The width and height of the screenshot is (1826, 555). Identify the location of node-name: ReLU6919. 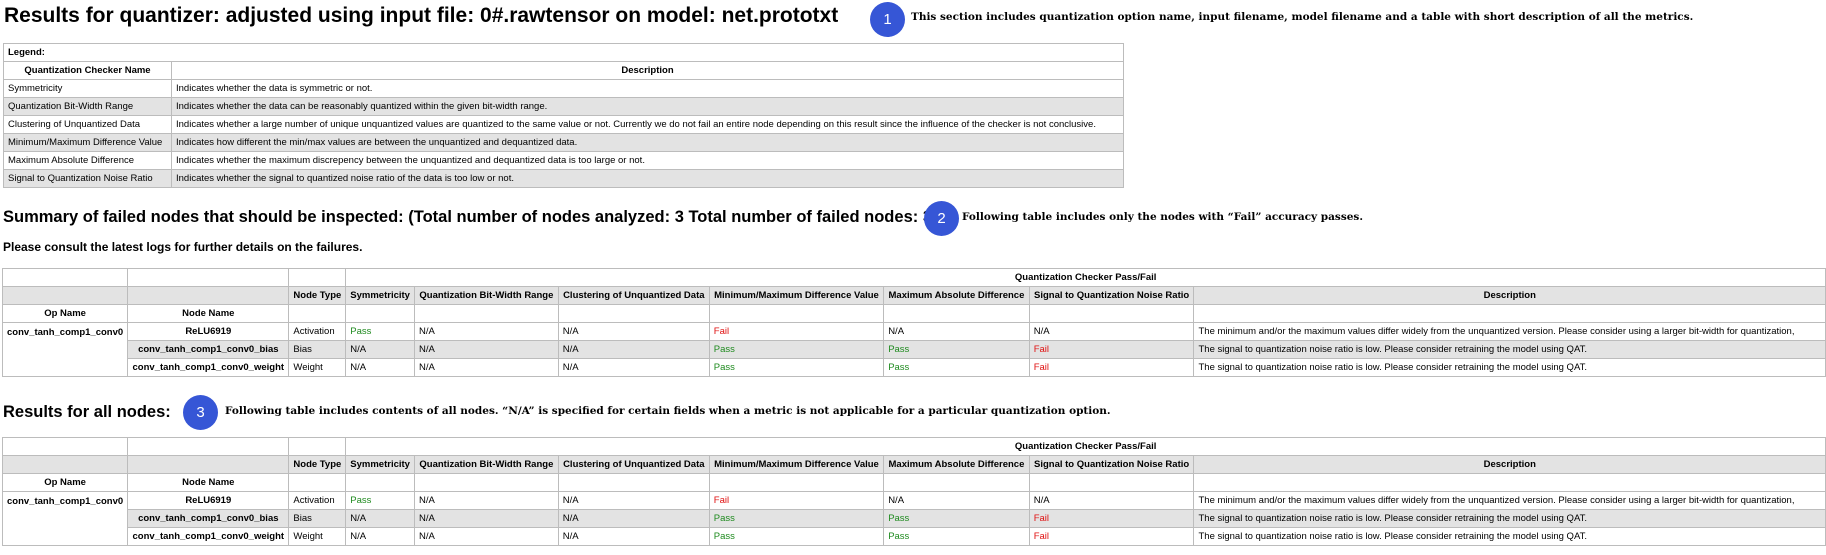
(208, 331).